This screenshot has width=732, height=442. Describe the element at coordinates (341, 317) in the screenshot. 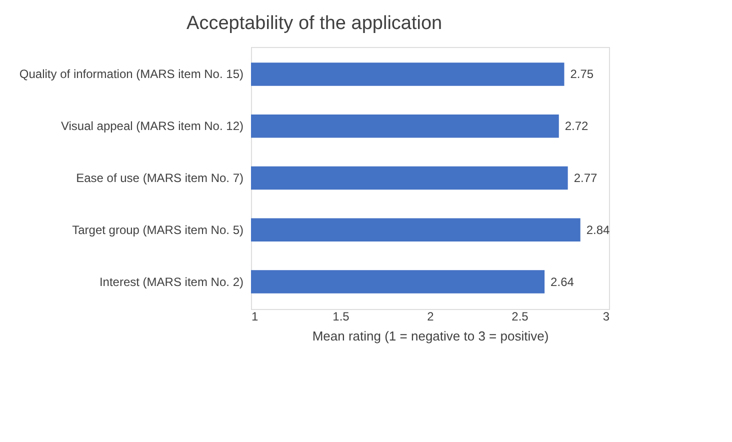

I see `x-tick-label: 1.5` at that location.